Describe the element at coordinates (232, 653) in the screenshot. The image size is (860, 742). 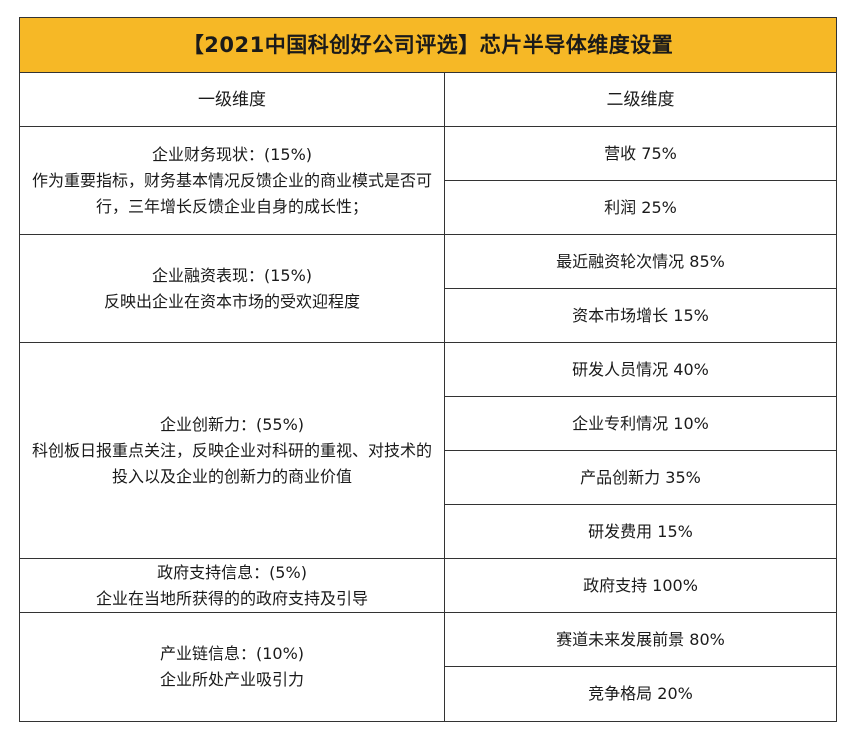
I see `level1-name: 产业链信息：(10%)` at that location.